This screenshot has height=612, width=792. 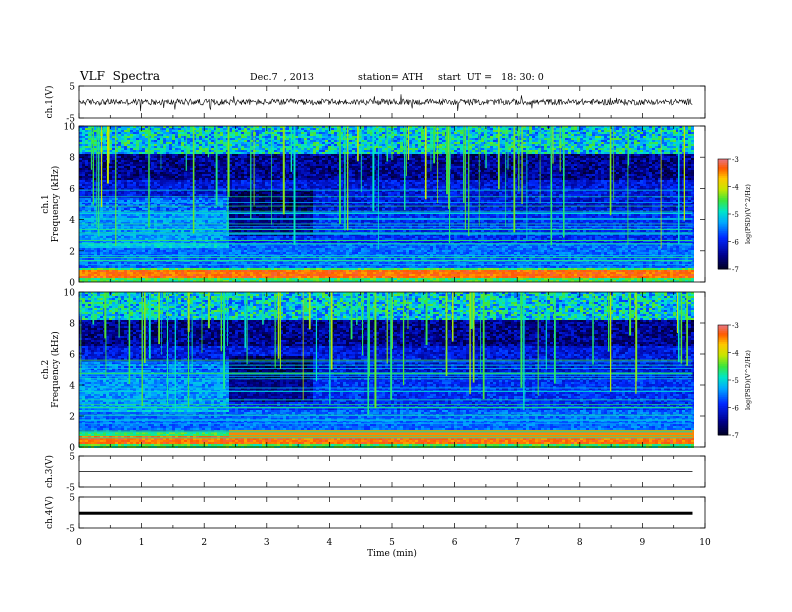 What do you see at coordinates (72, 449) in the screenshot?
I see `y-tick-label: 0` at bounding box center [72, 449].